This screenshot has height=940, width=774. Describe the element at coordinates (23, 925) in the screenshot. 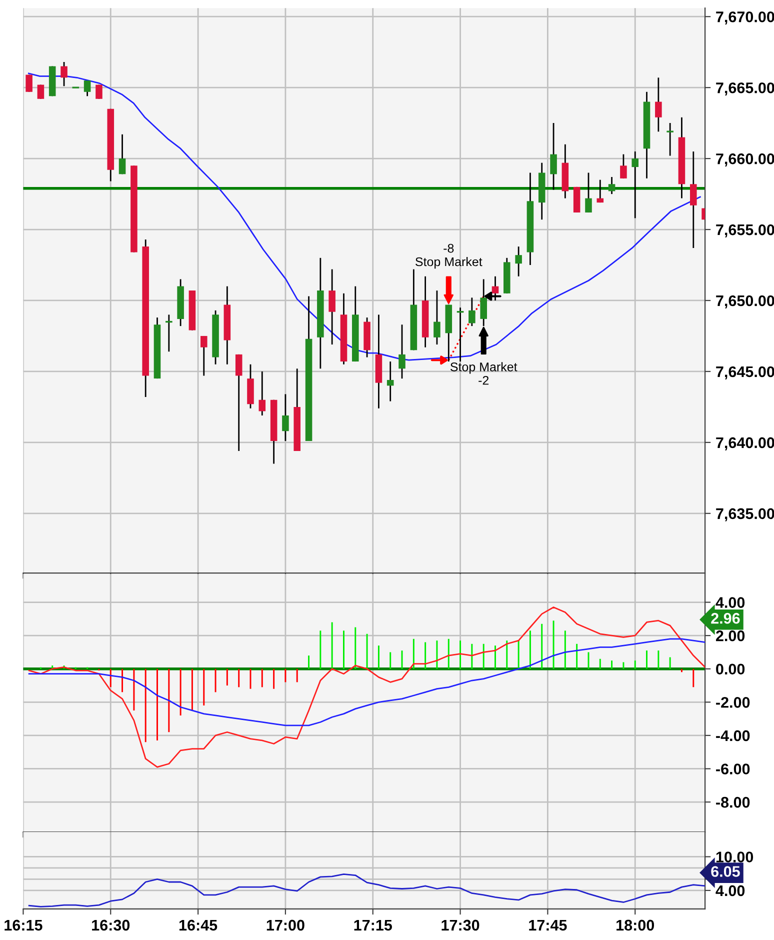

I see `x-tick-label: 16:15` at that location.